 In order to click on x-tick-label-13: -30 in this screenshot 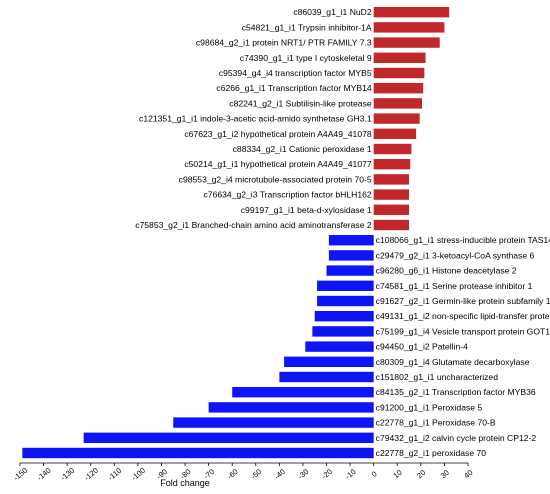, I will do `click(303, 474)`.